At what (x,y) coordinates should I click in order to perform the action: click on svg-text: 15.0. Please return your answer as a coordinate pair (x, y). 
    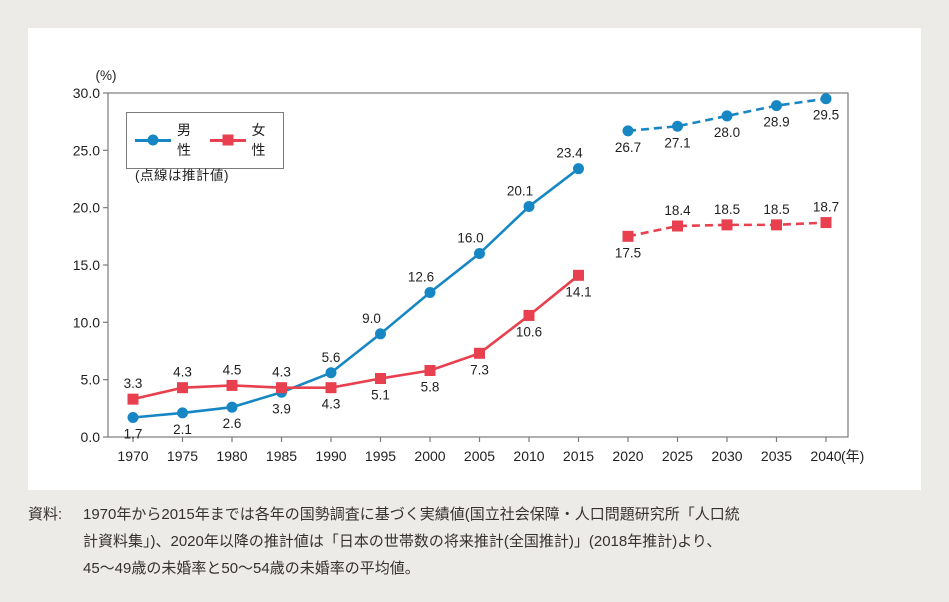
    Looking at the image, I should click on (86, 265).